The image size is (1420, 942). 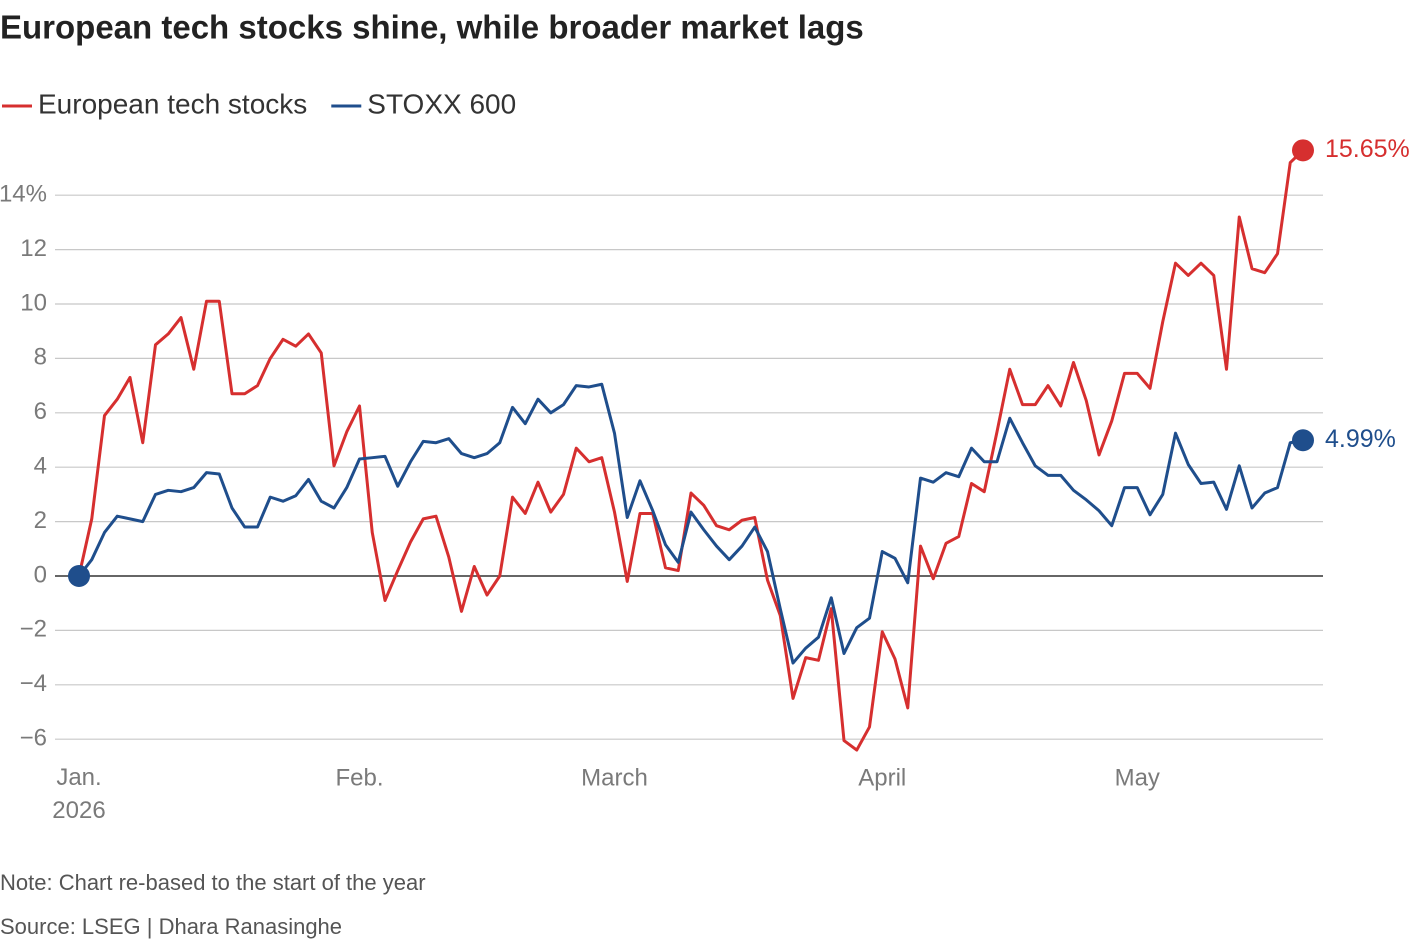 I want to click on y-tick-label: 10, so click(x=33, y=302).